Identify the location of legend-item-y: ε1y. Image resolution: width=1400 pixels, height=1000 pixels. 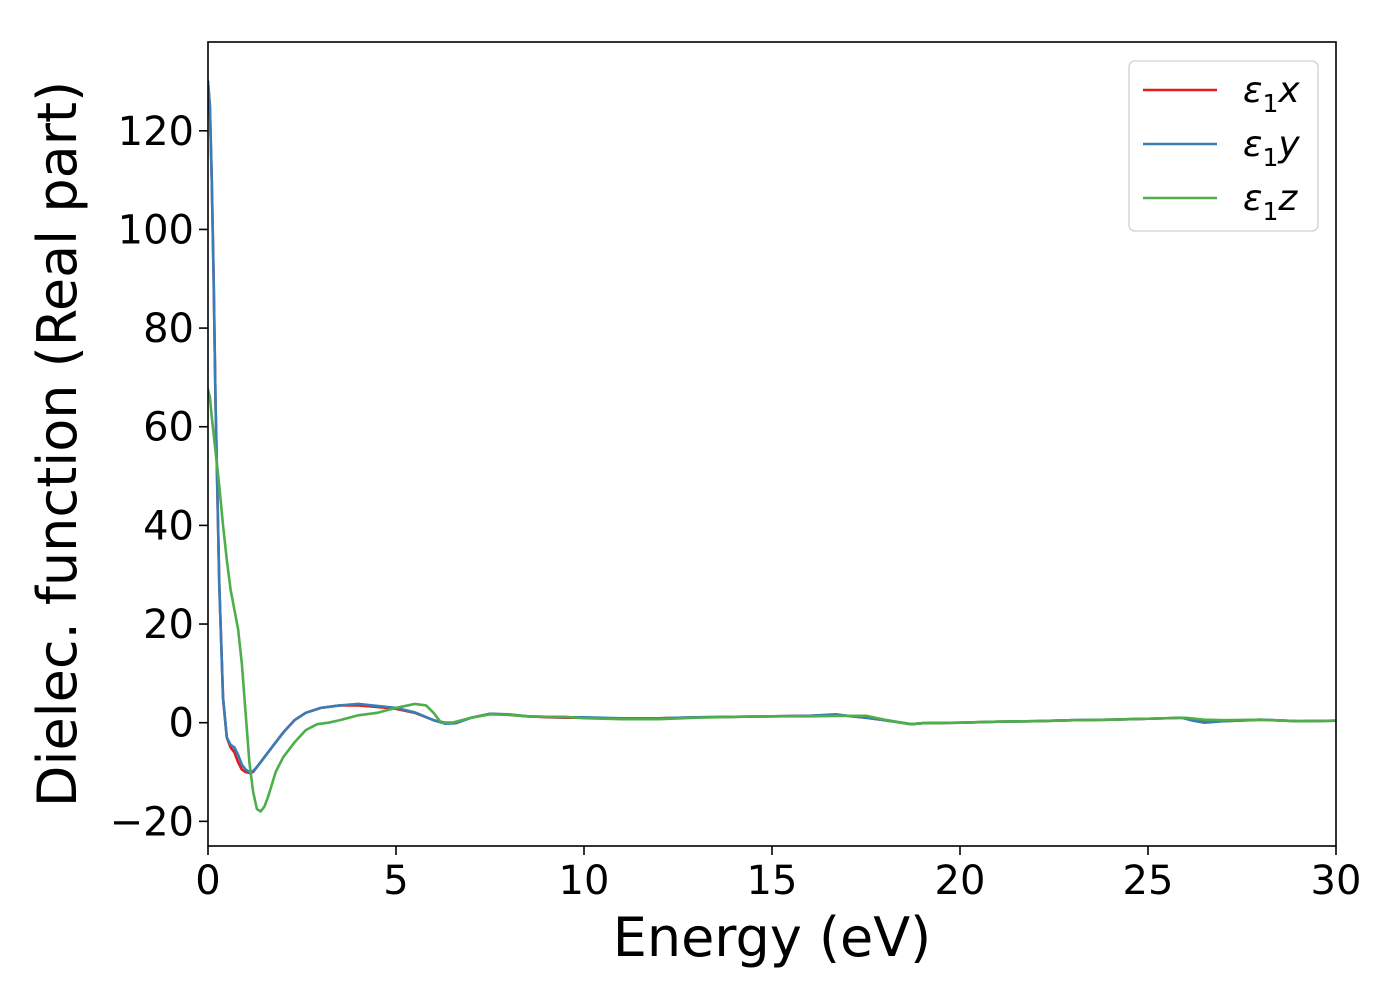
(1221, 148).